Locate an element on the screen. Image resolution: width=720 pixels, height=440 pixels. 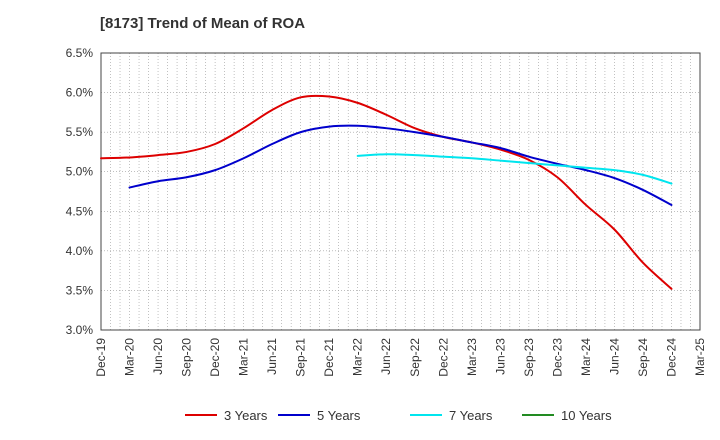
x-tick-label: Mar-24 is located at coordinates (586, 357).